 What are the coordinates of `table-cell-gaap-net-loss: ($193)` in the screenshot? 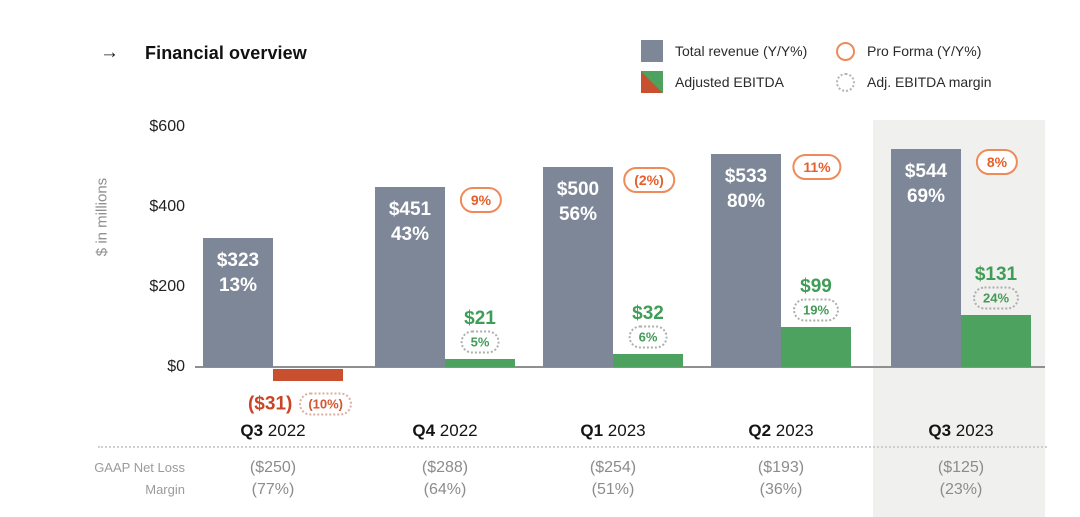 It's located at (781, 467).